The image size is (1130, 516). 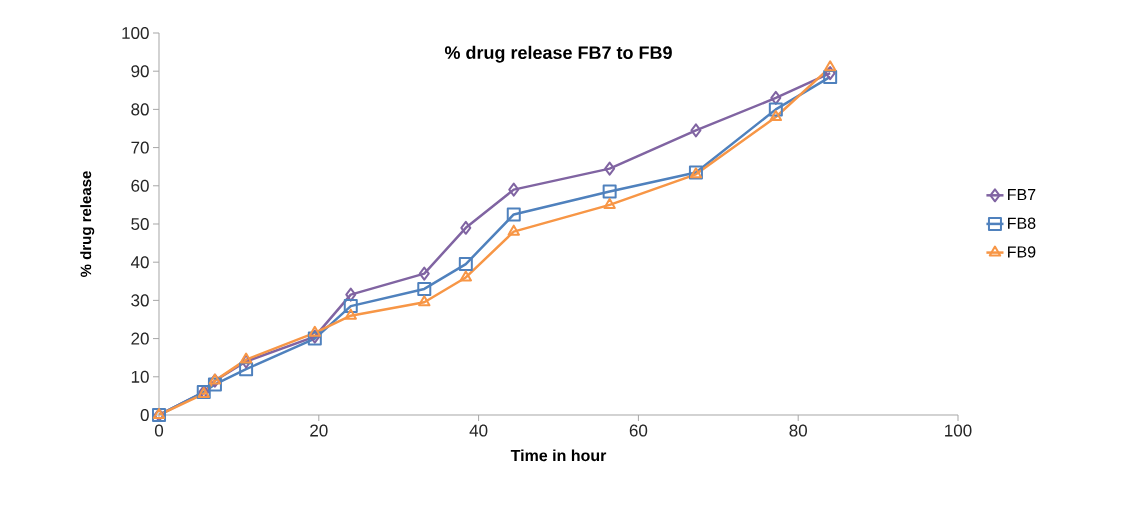 I want to click on y-tick-label: 60, so click(x=140, y=185).